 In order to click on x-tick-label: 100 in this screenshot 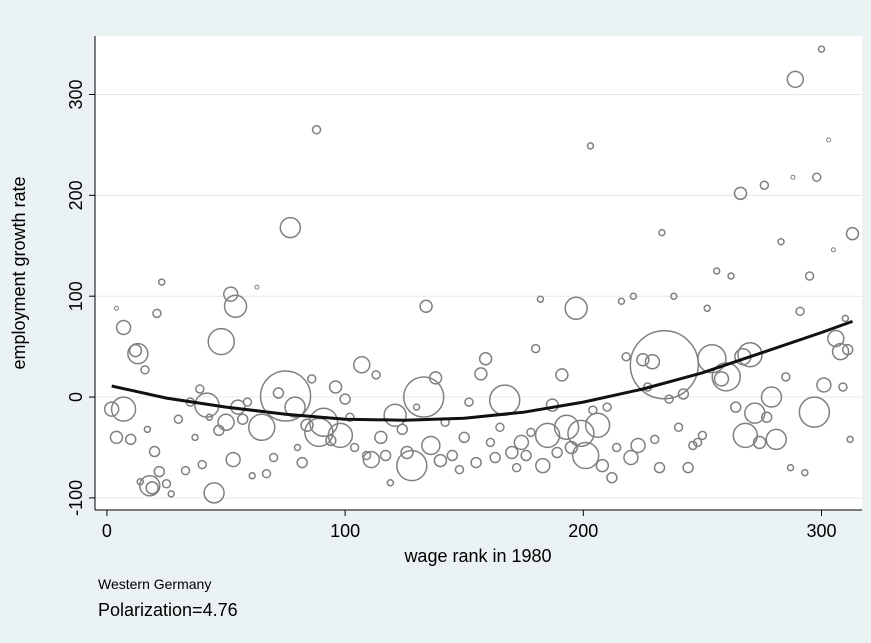, I will do `click(345, 531)`.